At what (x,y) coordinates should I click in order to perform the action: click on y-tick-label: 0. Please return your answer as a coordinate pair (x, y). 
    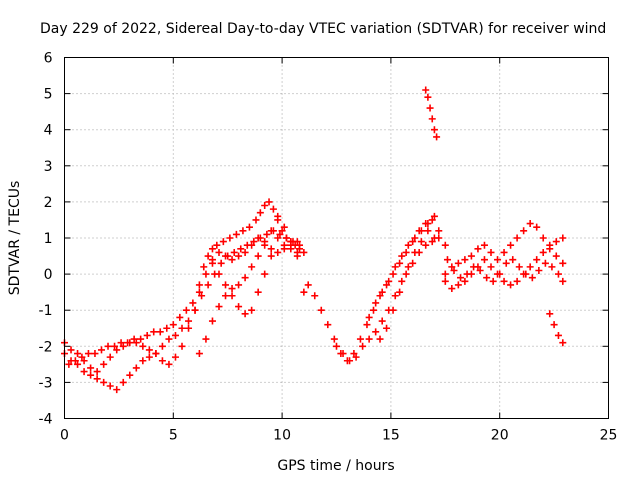
    Looking at the image, I should click on (48, 275).